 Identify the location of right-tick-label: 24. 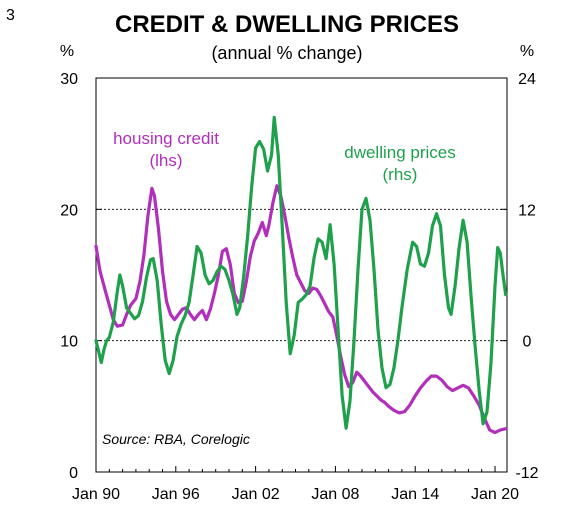
(527, 79).